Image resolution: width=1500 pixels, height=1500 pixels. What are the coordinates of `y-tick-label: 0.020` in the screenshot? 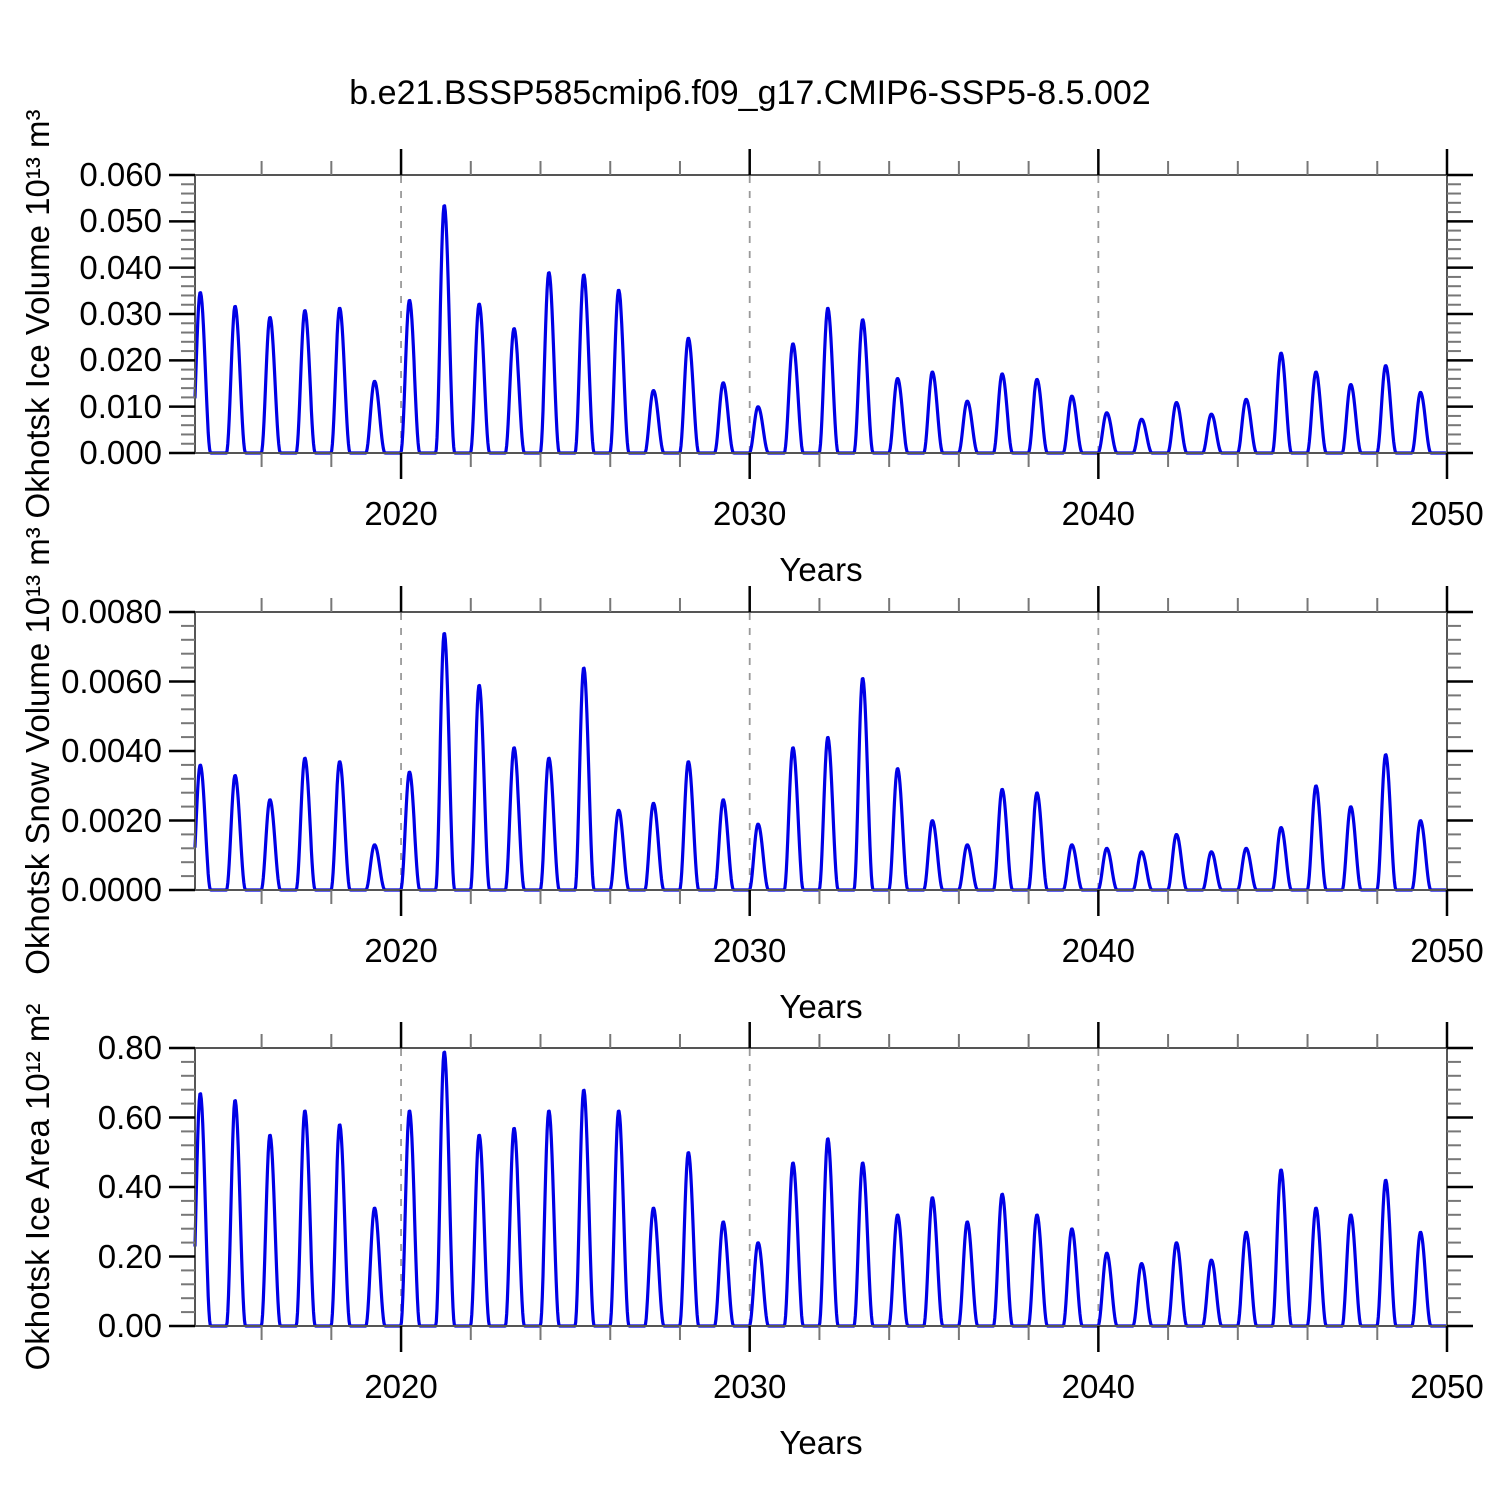 It's located at (120, 360).